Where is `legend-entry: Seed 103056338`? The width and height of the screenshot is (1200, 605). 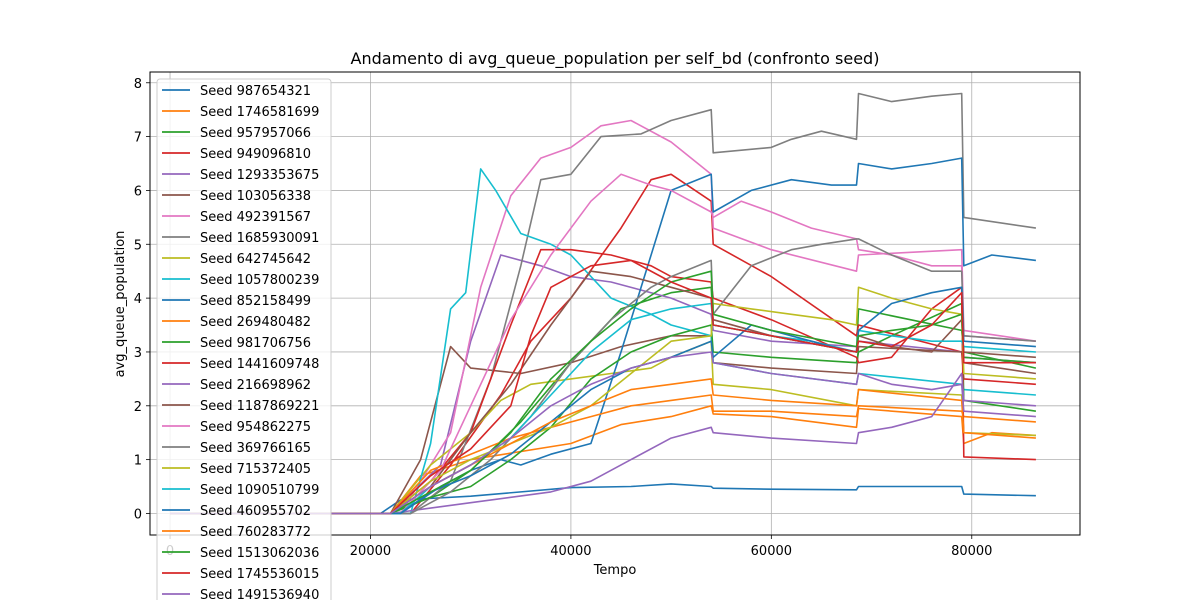
legend-entry: Seed 103056338 is located at coordinates (255, 196).